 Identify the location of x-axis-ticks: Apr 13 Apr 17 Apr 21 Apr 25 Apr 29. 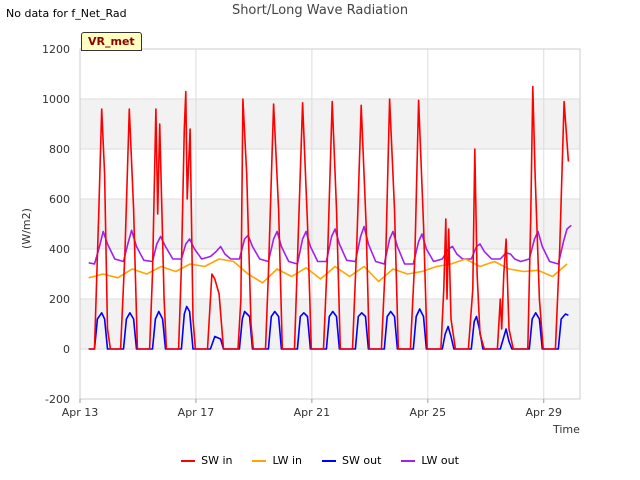
(312, 409).